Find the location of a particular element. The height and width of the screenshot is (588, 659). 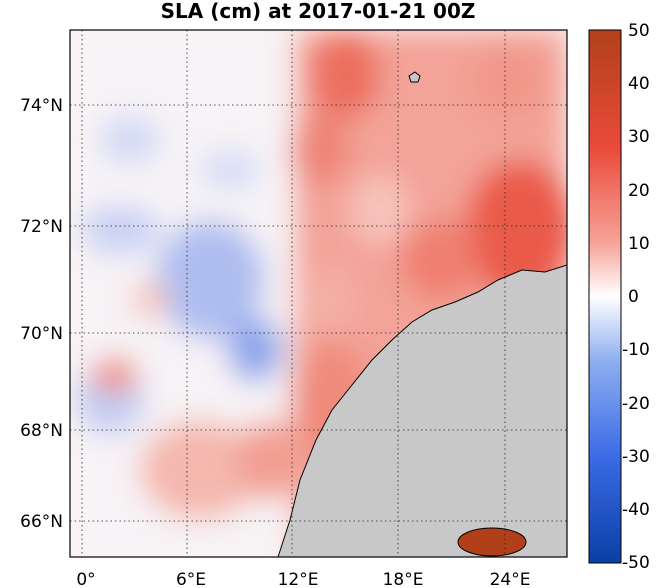

lat-tick-label: 74°N is located at coordinates (41, 106).